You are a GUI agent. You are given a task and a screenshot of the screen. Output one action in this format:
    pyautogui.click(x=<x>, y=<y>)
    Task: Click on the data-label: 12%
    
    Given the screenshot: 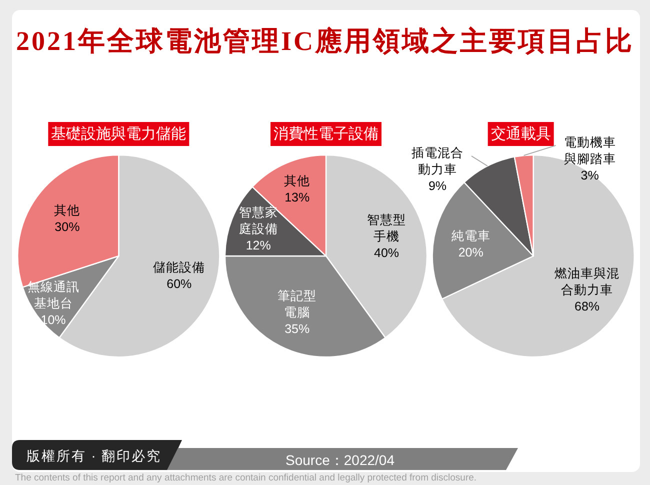 What is the action you would take?
    pyautogui.click(x=258, y=245)
    